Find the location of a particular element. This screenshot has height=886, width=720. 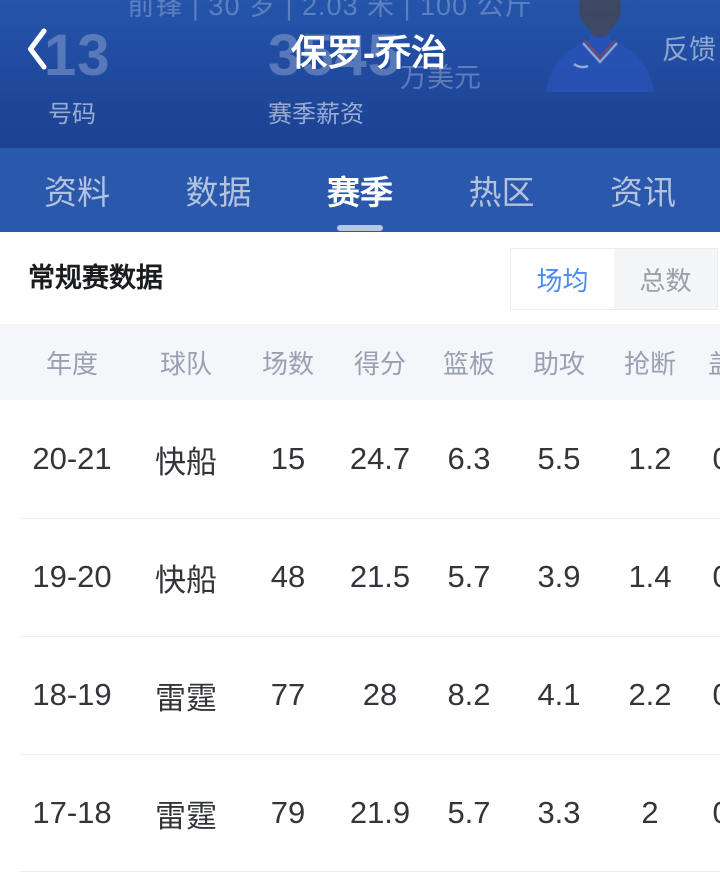

tab-bar: 资料 数据 赛季 热区 资讯 is located at coordinates (360, 190).